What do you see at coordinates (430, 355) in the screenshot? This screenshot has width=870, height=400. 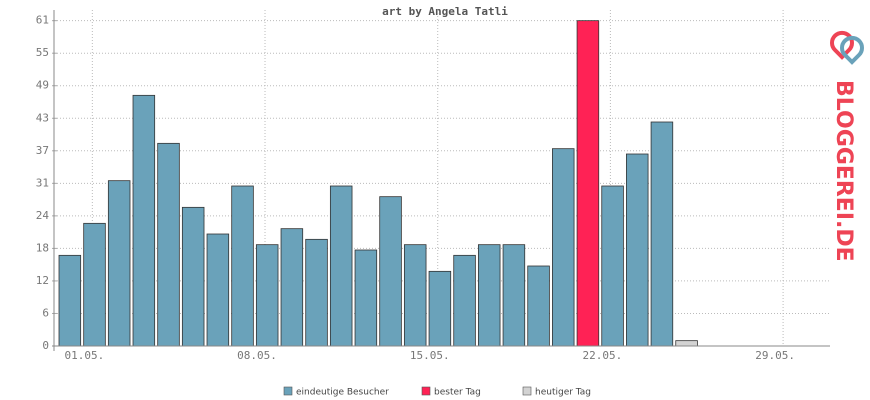 I see `x-tick-label: 15.05.` at bounding box center [430, 355].